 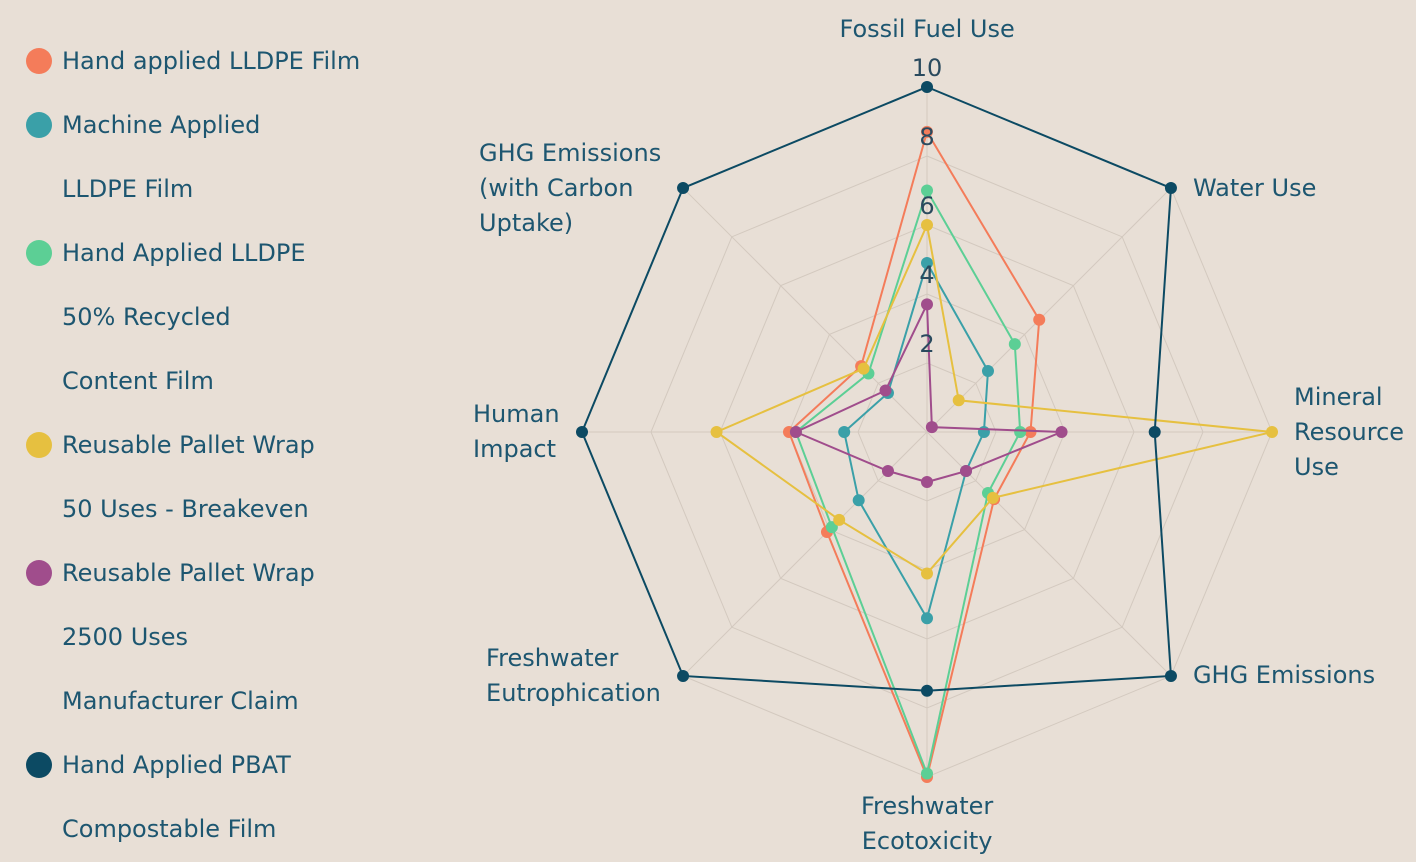 I want to click on legend-label: Machine Applied LLDPE Film, so click(x=161, y=157).